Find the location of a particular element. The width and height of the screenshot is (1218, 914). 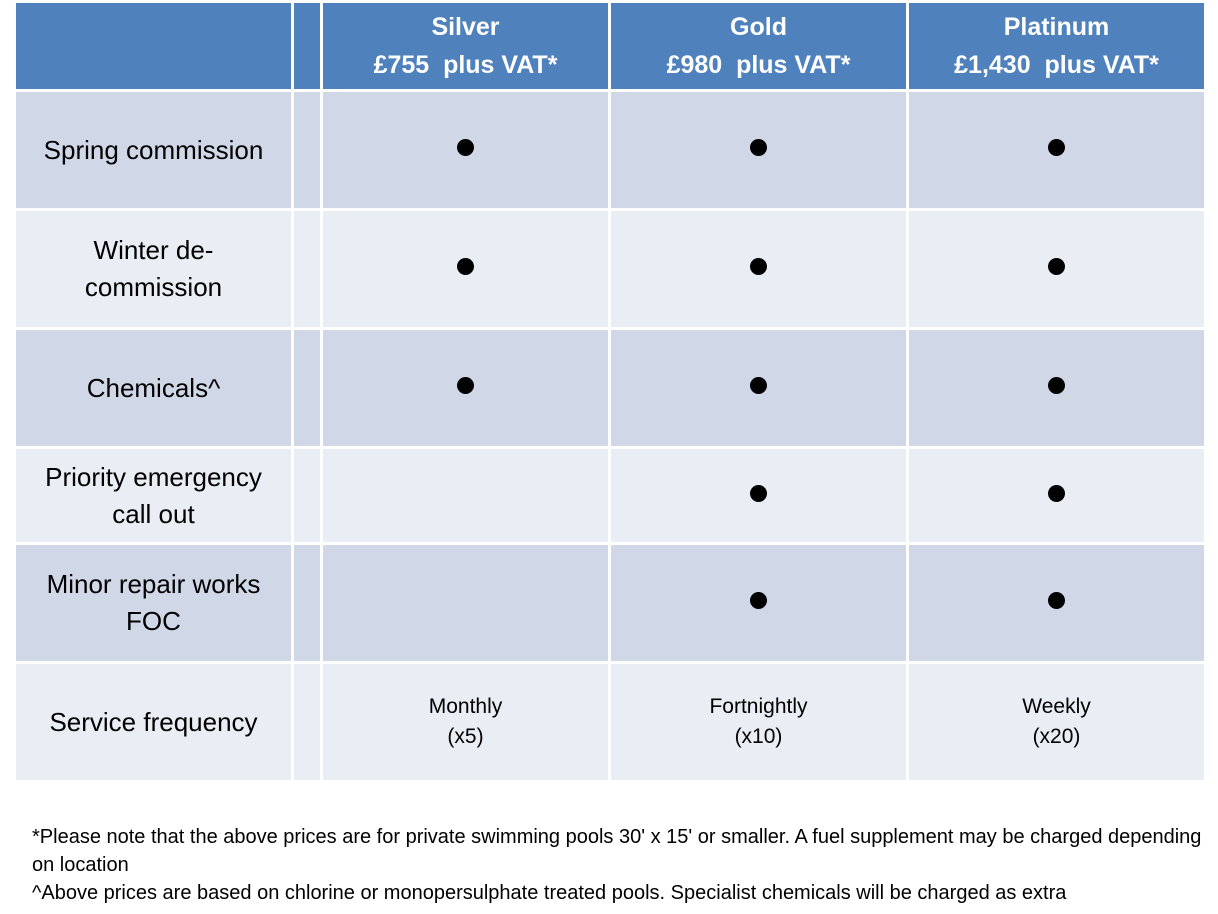

feature-row-winter-decommission: Winter de-commission is located at coordinates (610, 269).